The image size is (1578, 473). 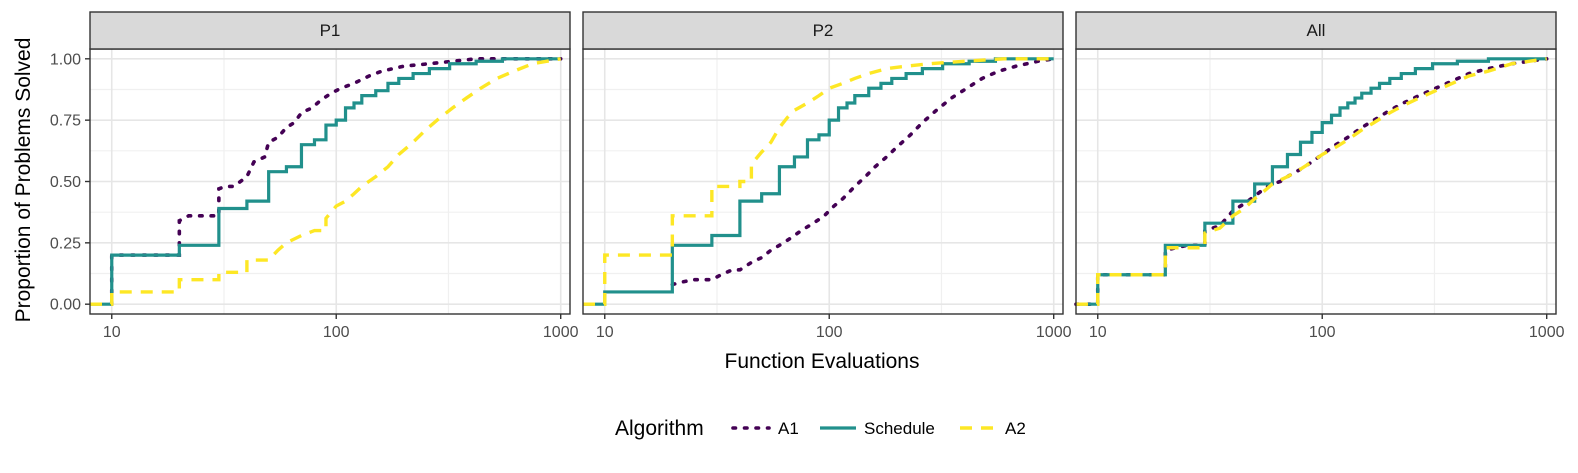 I want to click on facet-strip-label: P2, so click(x=823, y=30).